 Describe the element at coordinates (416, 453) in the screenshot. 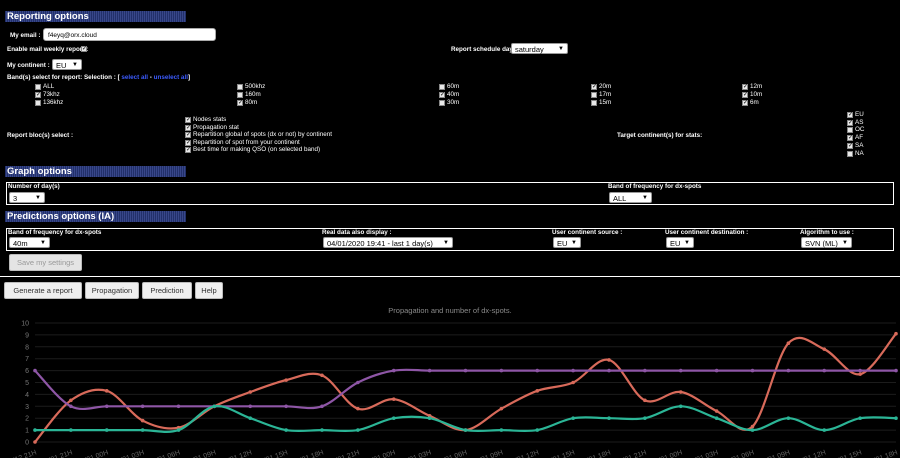

I see `x-tick-label: 04/01 03H` at that location.